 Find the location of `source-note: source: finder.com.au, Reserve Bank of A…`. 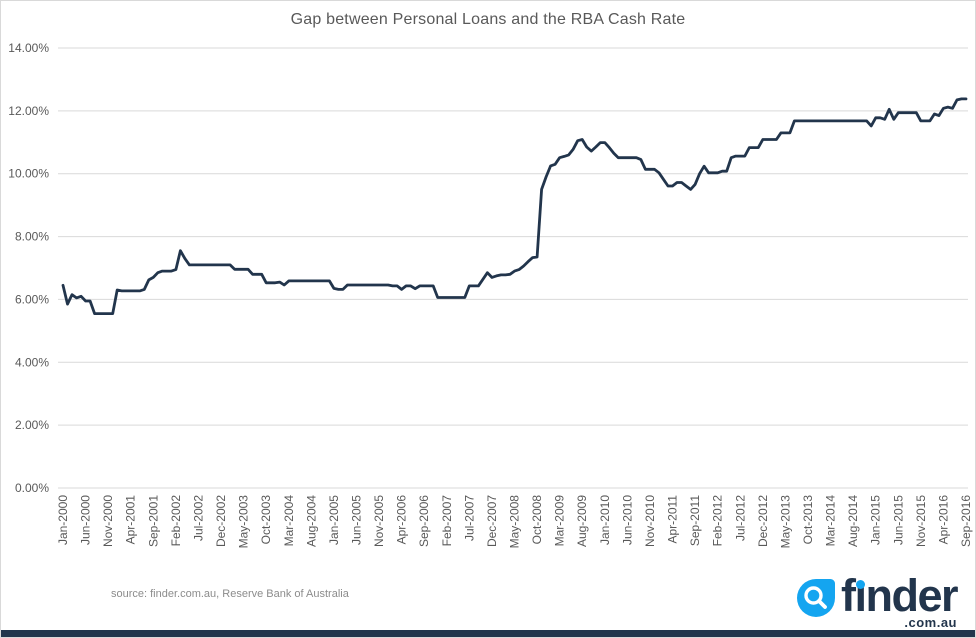

source-note: source: finder.com.au, Reserve Bank of A… is located at coordinates (230, 594).